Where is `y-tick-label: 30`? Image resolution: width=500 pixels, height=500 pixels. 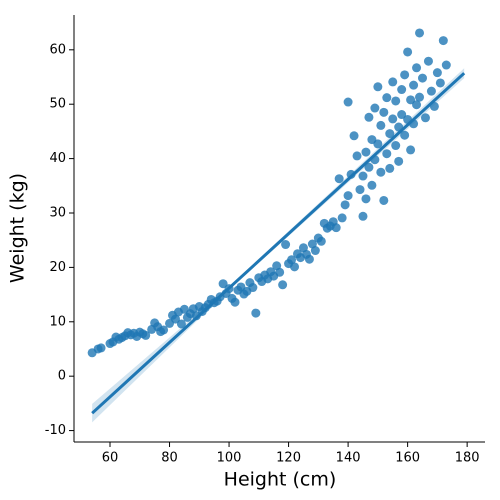 y-tick-label: 30 is located at coordinates (57, 212).